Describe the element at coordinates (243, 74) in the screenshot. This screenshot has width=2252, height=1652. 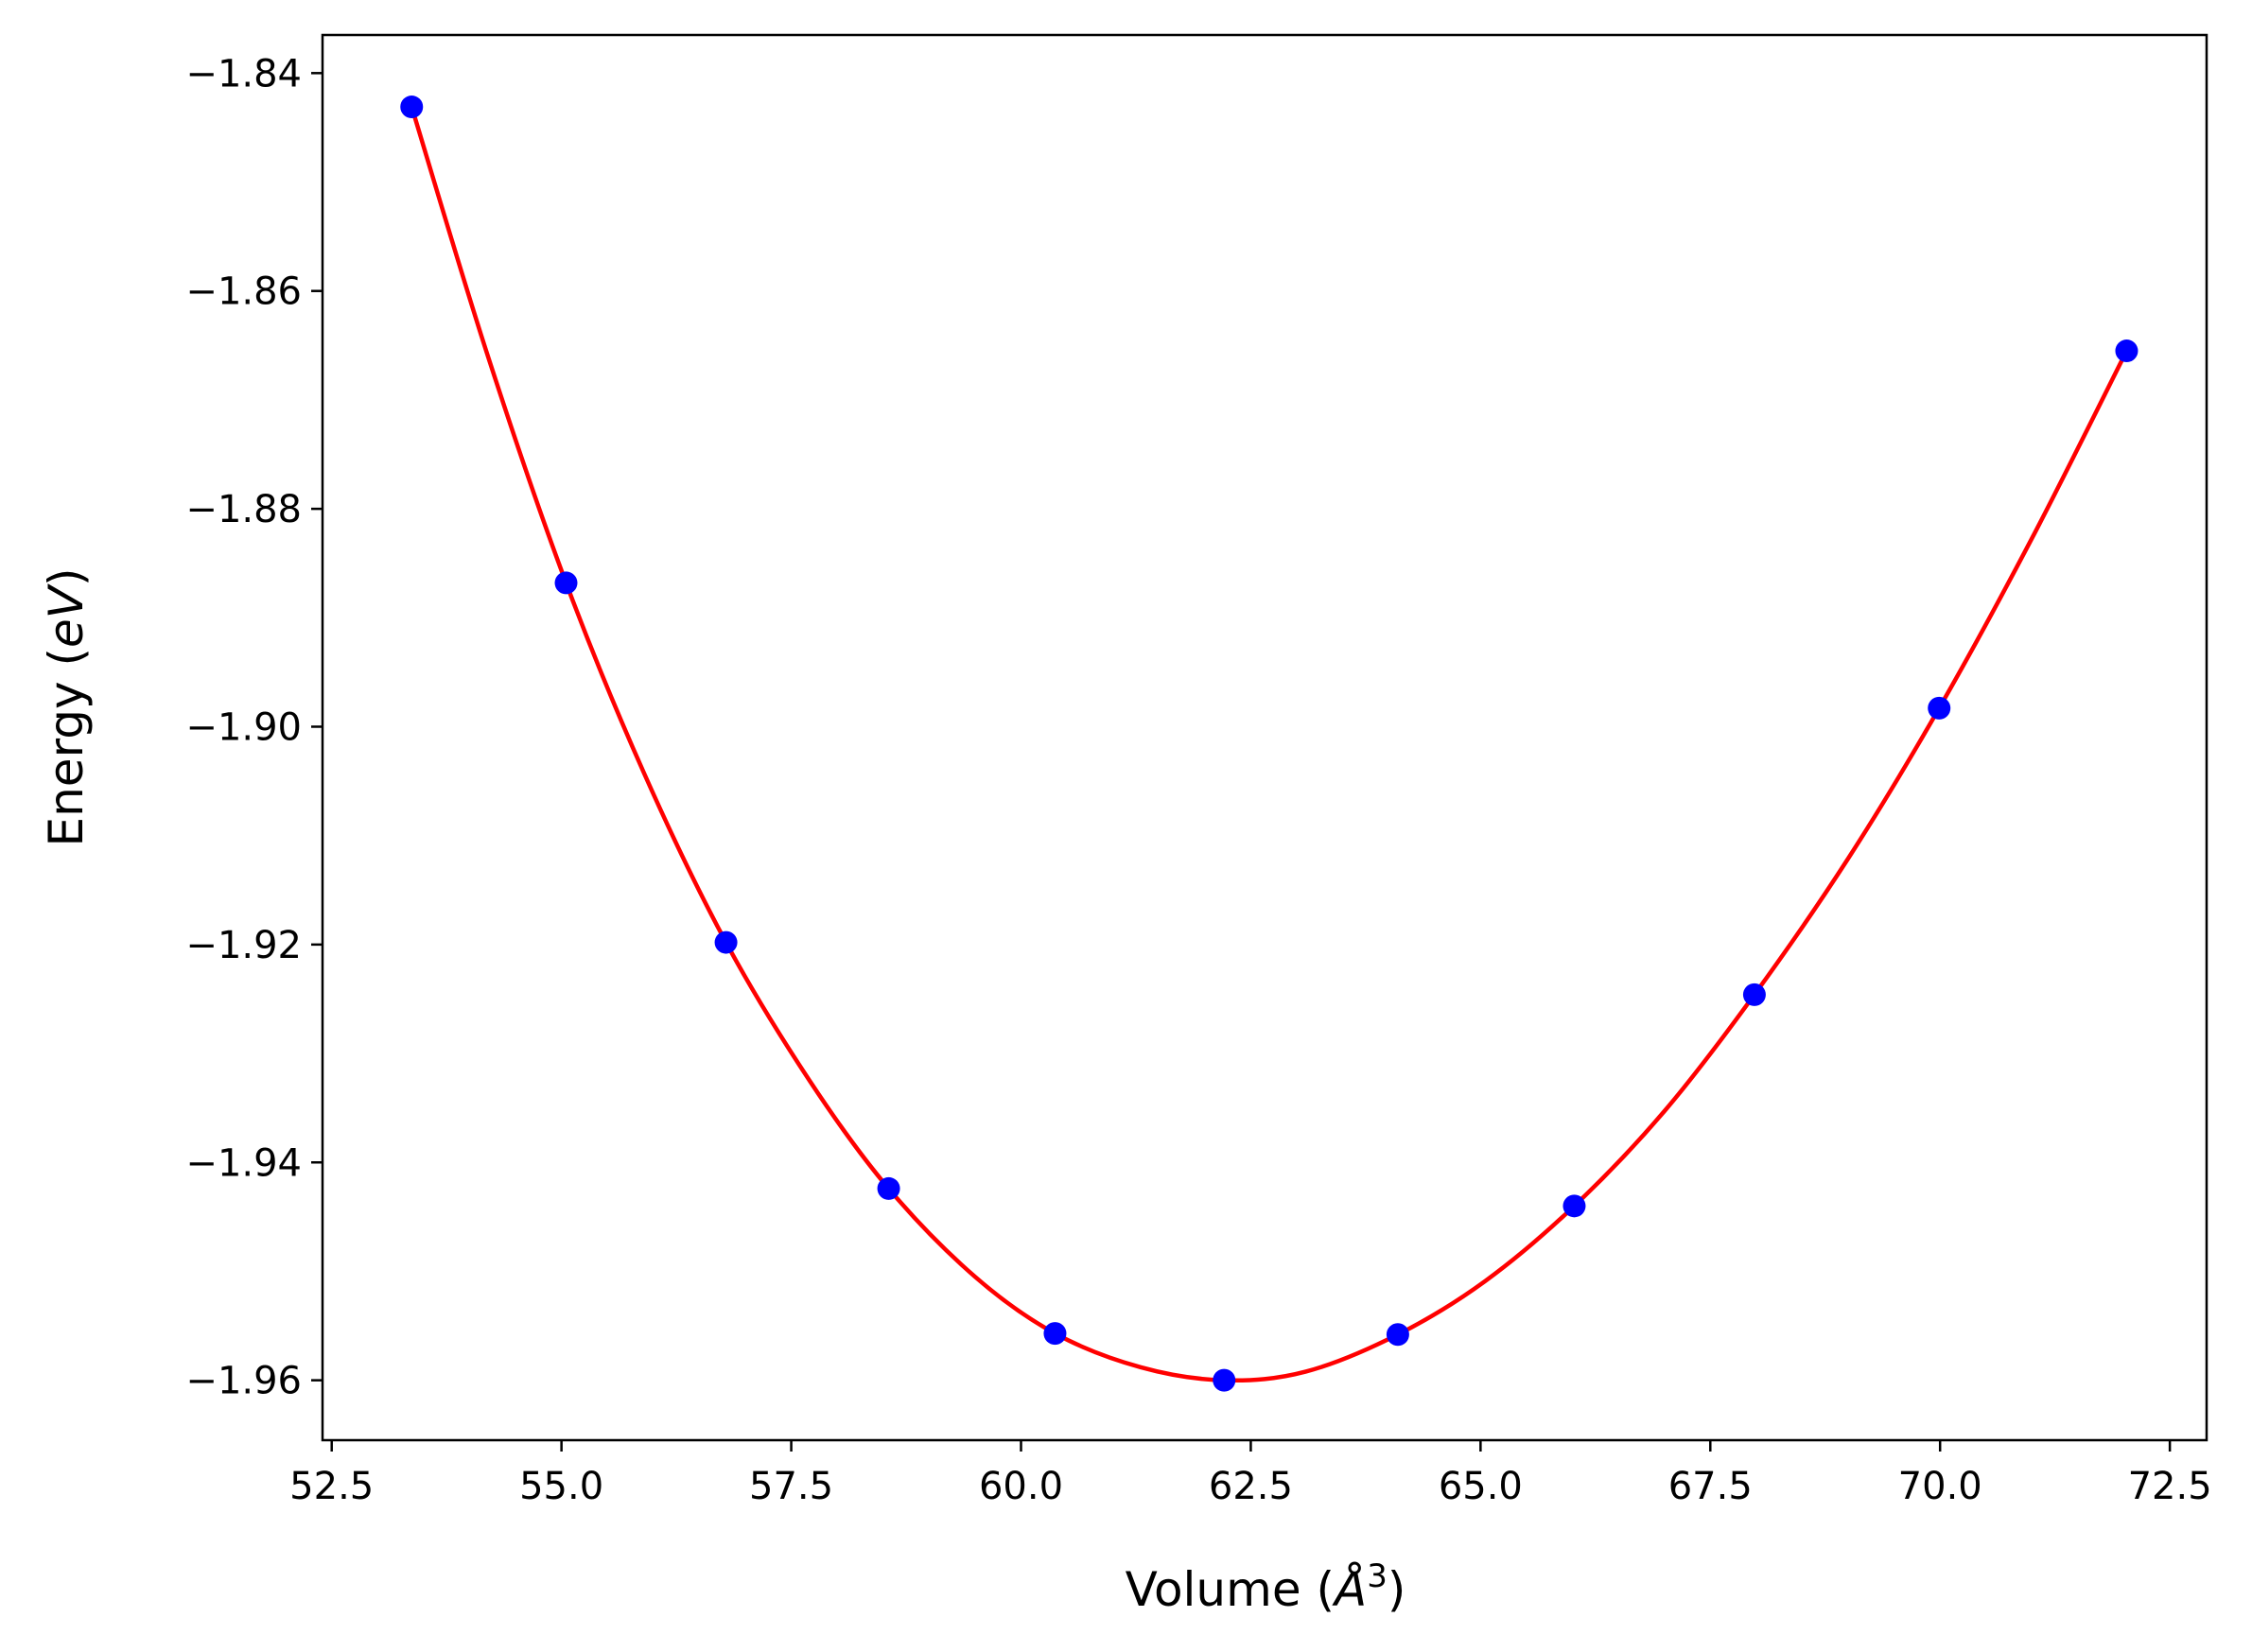
I see `y-tick-label: −1.84` at that location.